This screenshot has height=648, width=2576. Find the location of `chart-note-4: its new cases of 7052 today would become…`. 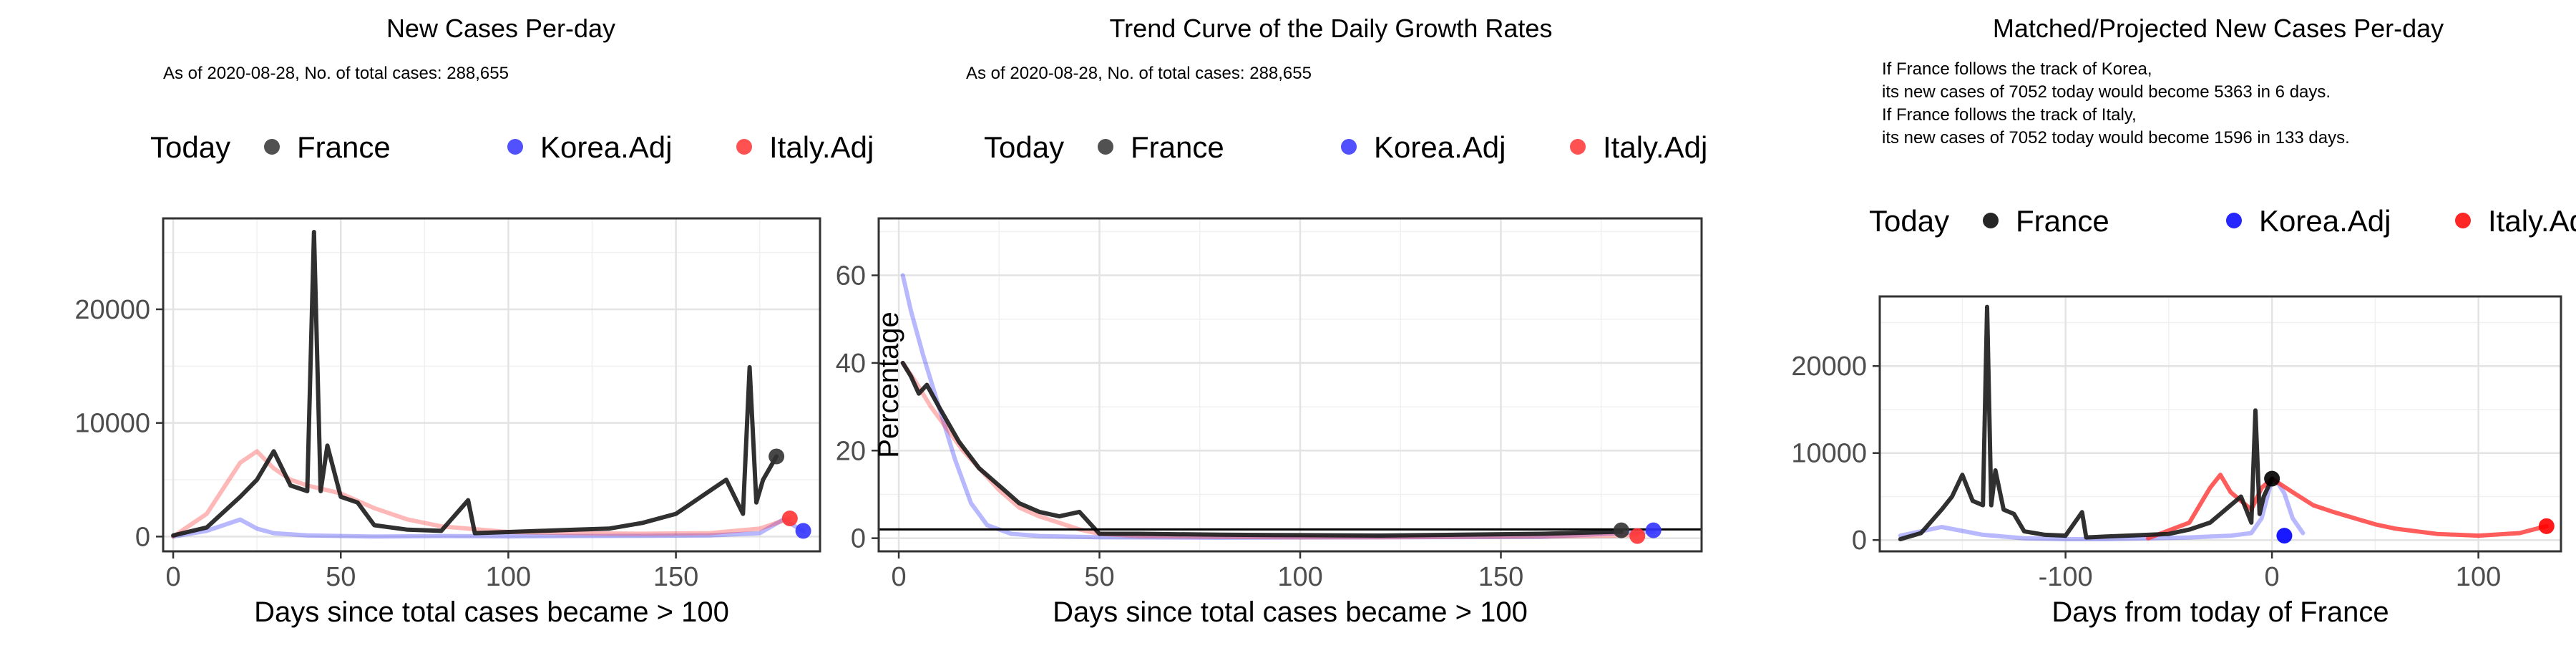

chart-note-4: its new cases of 7052 today would become… is located at coordinates (2116, 138).